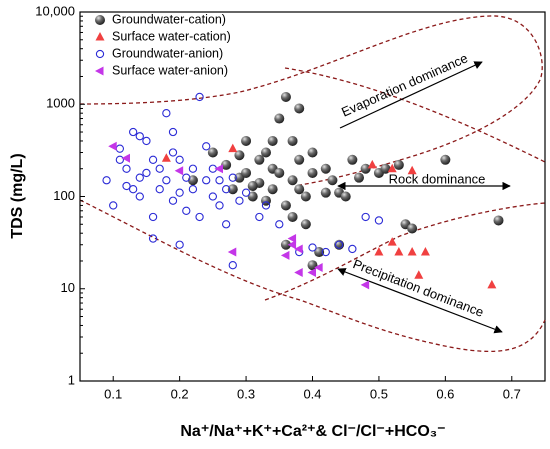  Describe the element at coordinates (55, 10) in the screenshot. I see `y-tick-label: 10,000` at that location.